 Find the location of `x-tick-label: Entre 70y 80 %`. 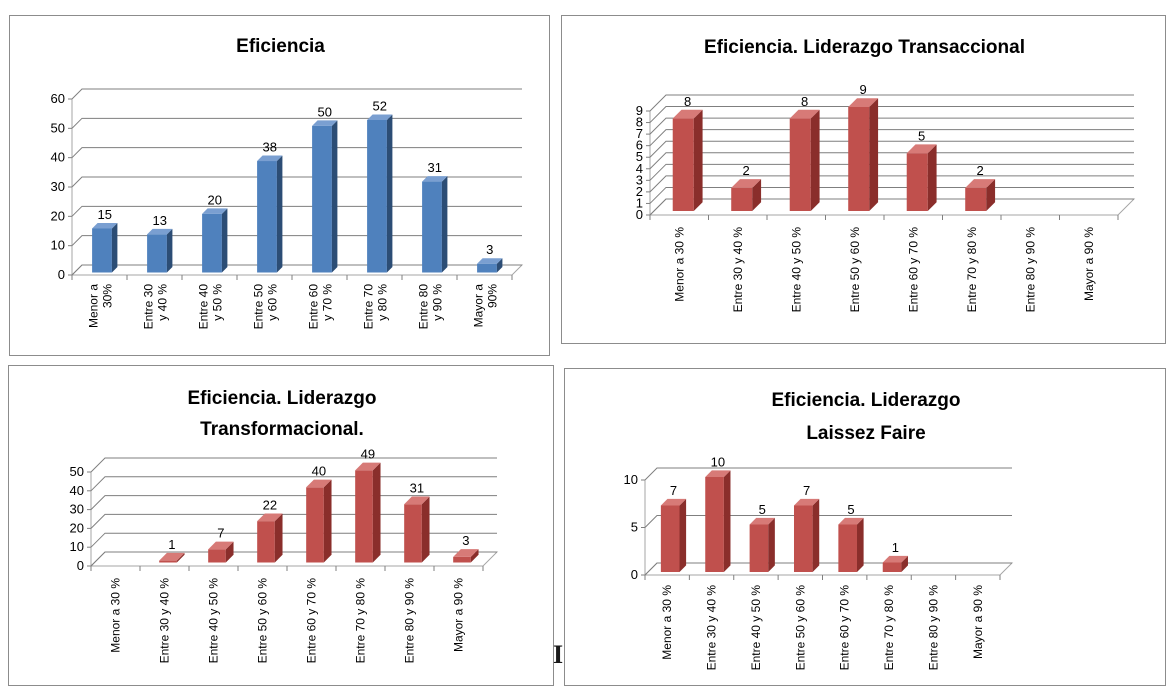

x-tick-label: Entre 70y 80 % is located at coordinates (376, 307).